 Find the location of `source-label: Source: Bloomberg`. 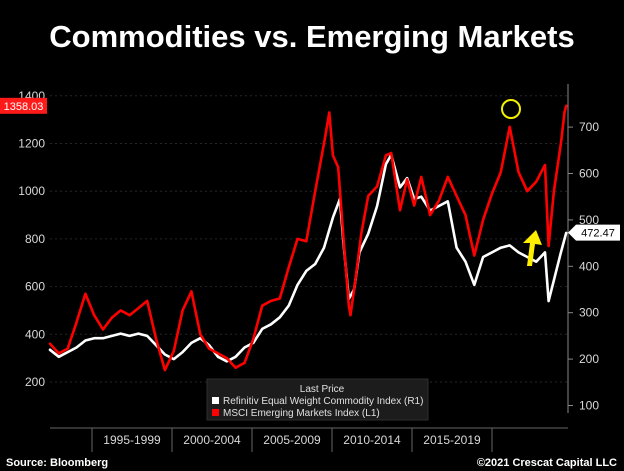

source-label: Source: Bloomberg is located at coordinates (57, 463).